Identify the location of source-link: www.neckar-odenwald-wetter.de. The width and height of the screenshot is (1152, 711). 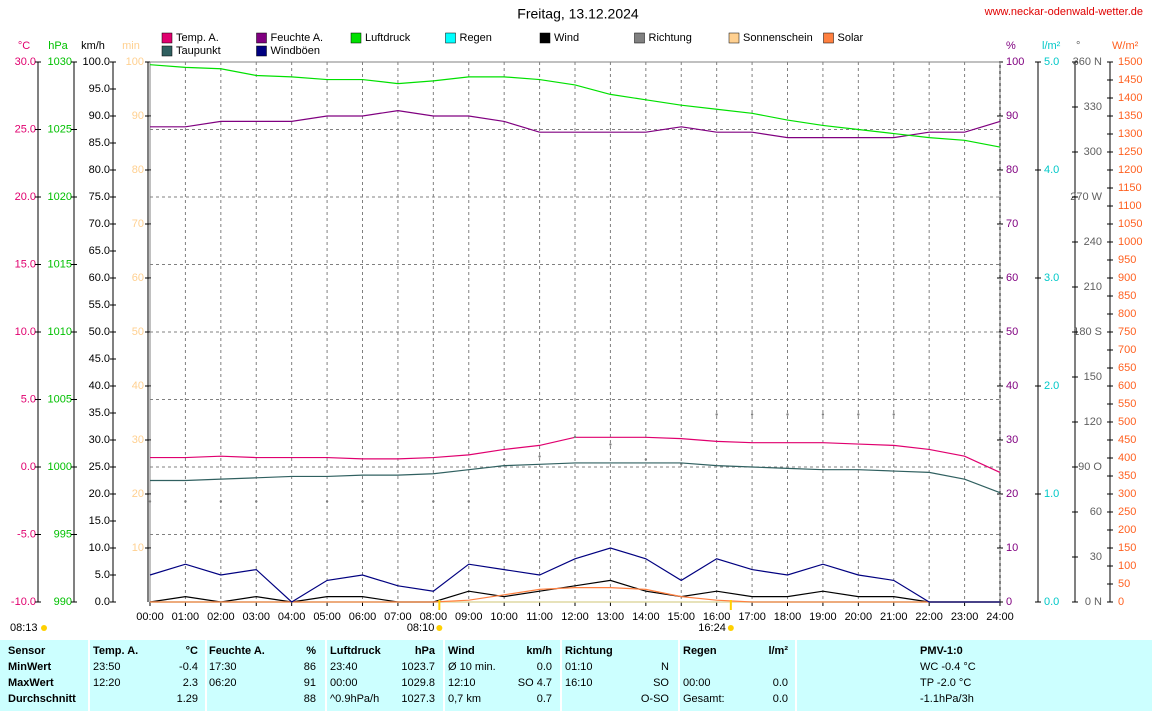
(1063, 12).